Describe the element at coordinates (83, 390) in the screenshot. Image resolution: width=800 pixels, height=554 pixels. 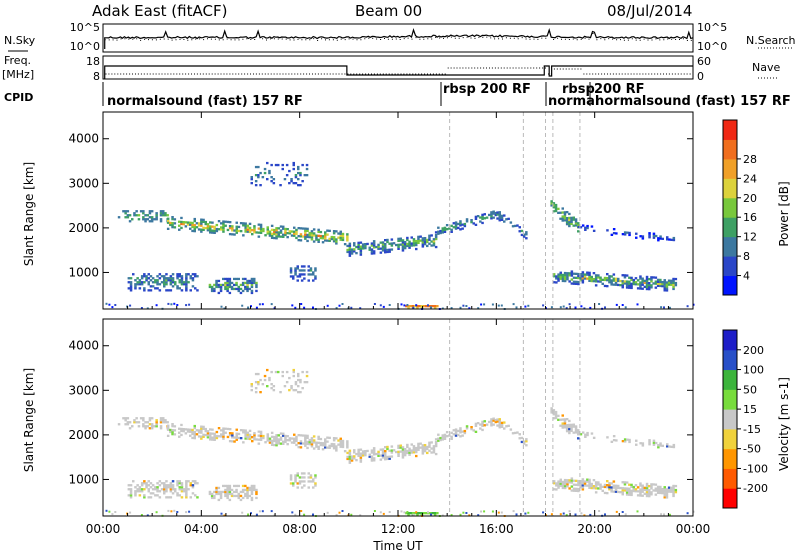
I see `y-tick-label: 3000` at that location.